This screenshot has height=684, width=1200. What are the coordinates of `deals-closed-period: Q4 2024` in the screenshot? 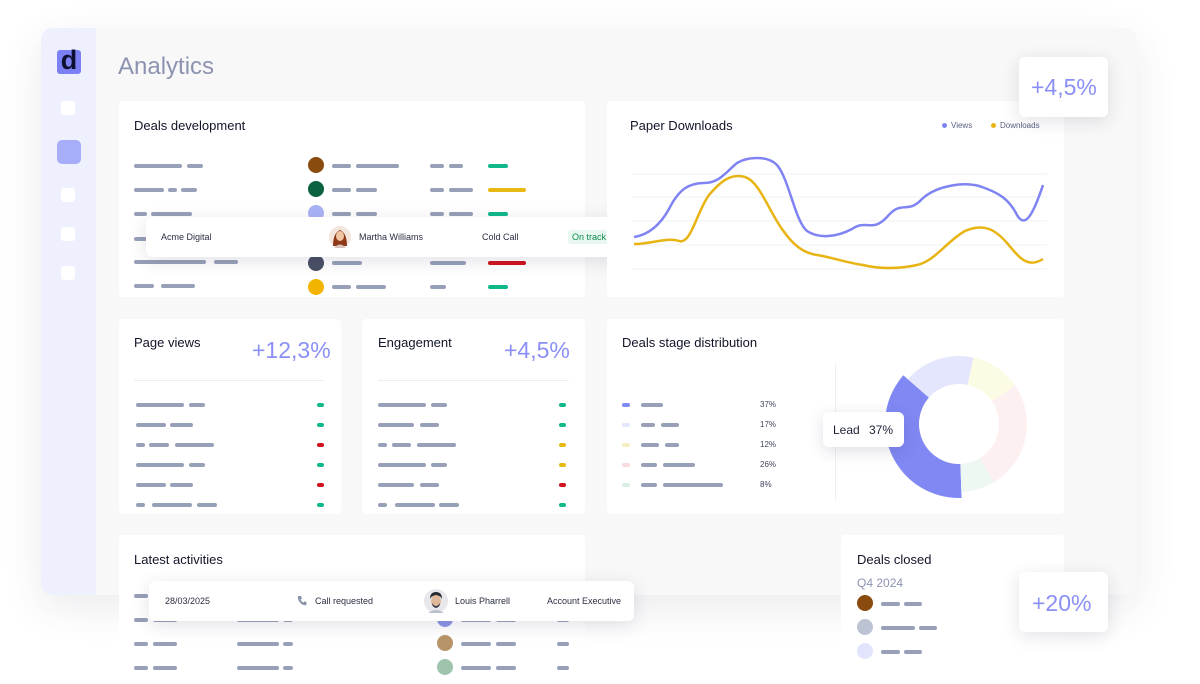 It's located at (880, 583).